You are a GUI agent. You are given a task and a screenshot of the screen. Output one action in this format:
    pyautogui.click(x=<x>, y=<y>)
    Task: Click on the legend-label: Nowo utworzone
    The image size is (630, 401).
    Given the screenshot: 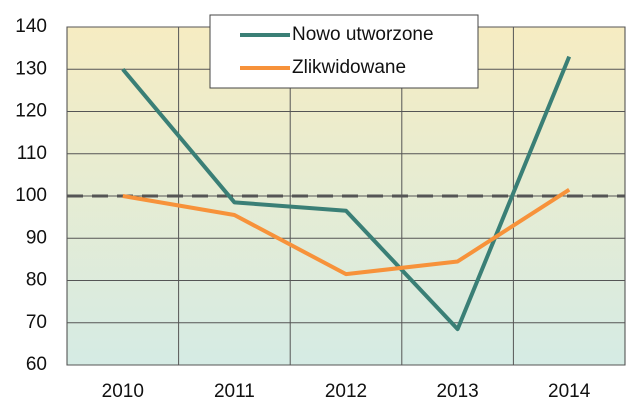 What is the action you would take?
    pyautogui.click(x=363, y=34)
    